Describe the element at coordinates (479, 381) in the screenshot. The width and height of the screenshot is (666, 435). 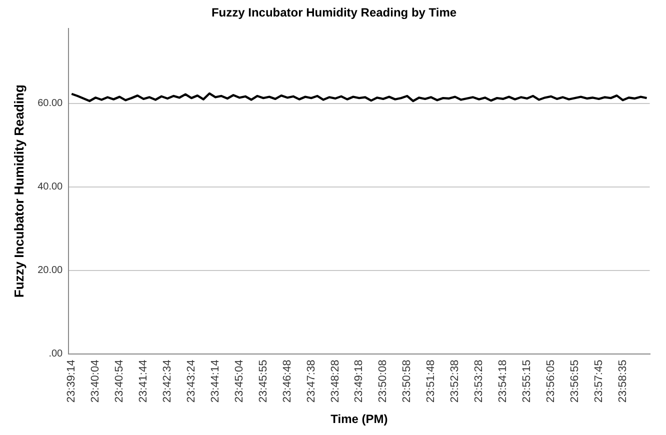
I see `x-tick-label: 23:53:28` at that location.